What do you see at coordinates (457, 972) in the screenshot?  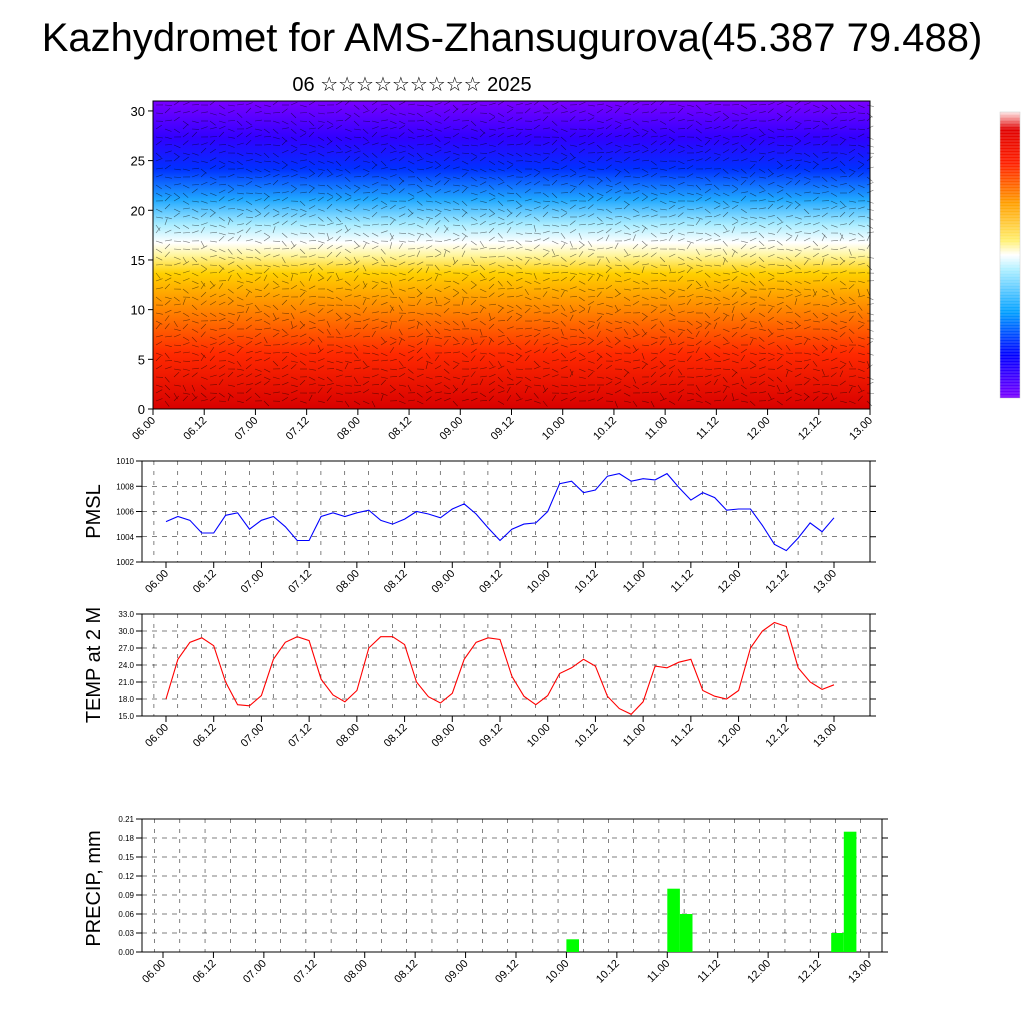 I see `precip-x-tick-label: 09.00` at bounding box center [457, 972].